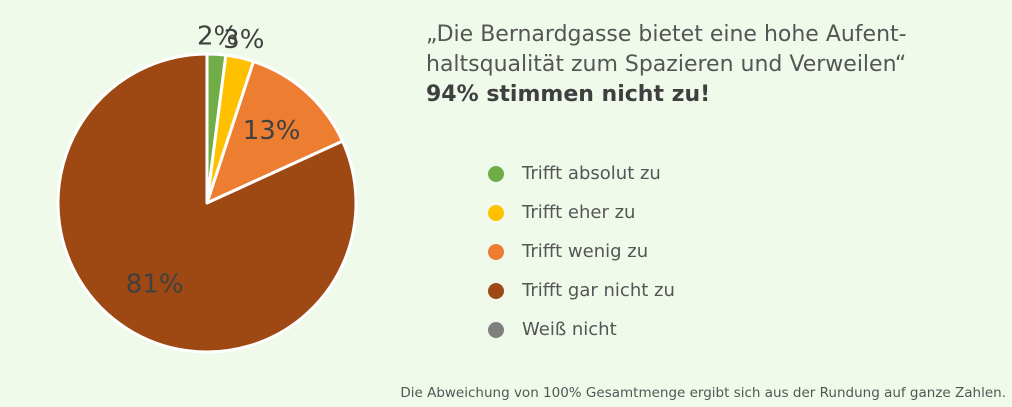  I want to click on legend-dot-trifft-gar-nicht-zu, so click(496, 290).